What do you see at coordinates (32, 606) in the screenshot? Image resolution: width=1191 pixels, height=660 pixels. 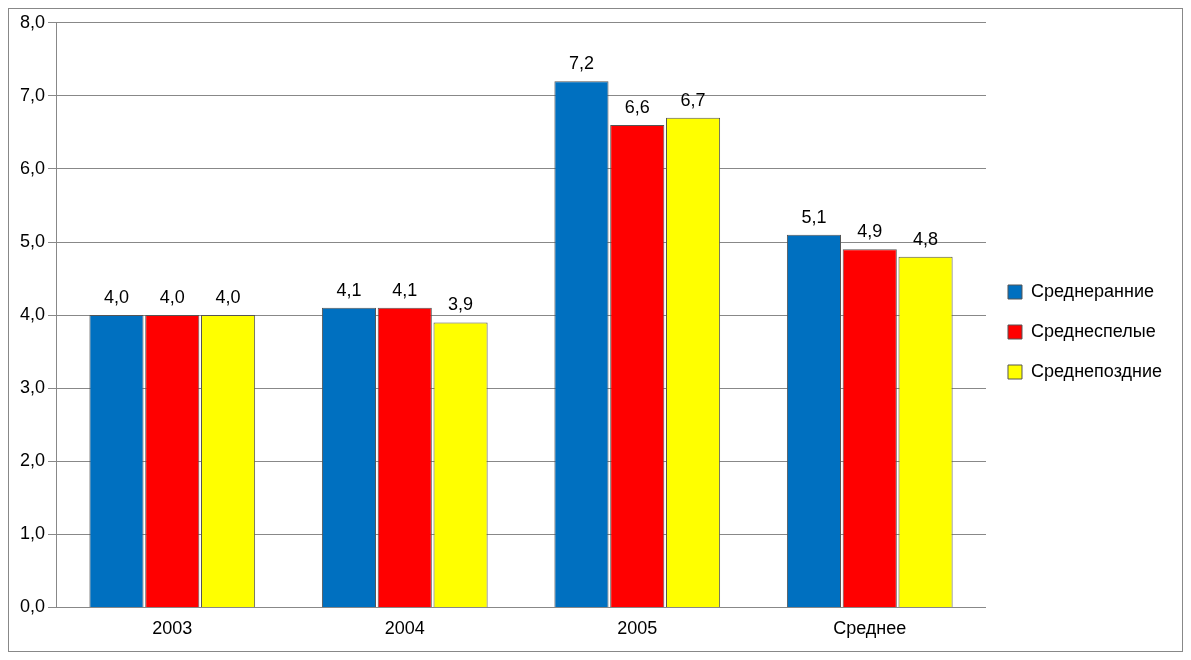 I see `y-tick-label: 0,0` at bounding box center [32, 606].